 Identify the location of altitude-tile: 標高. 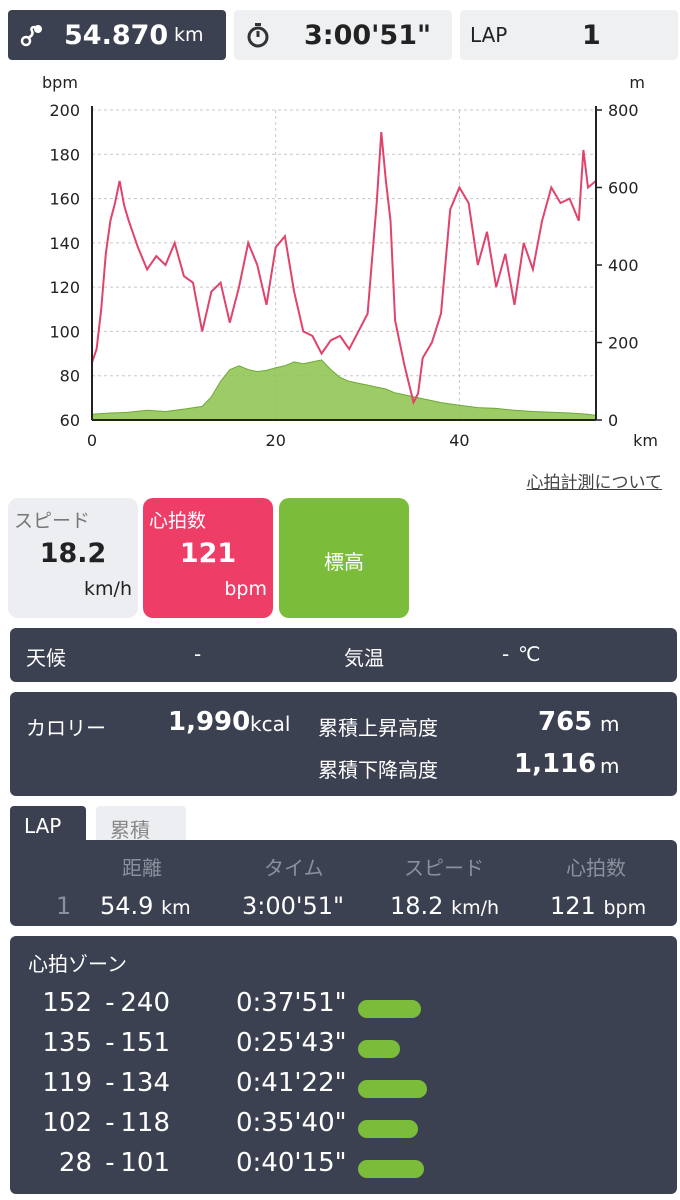
(344, 558).